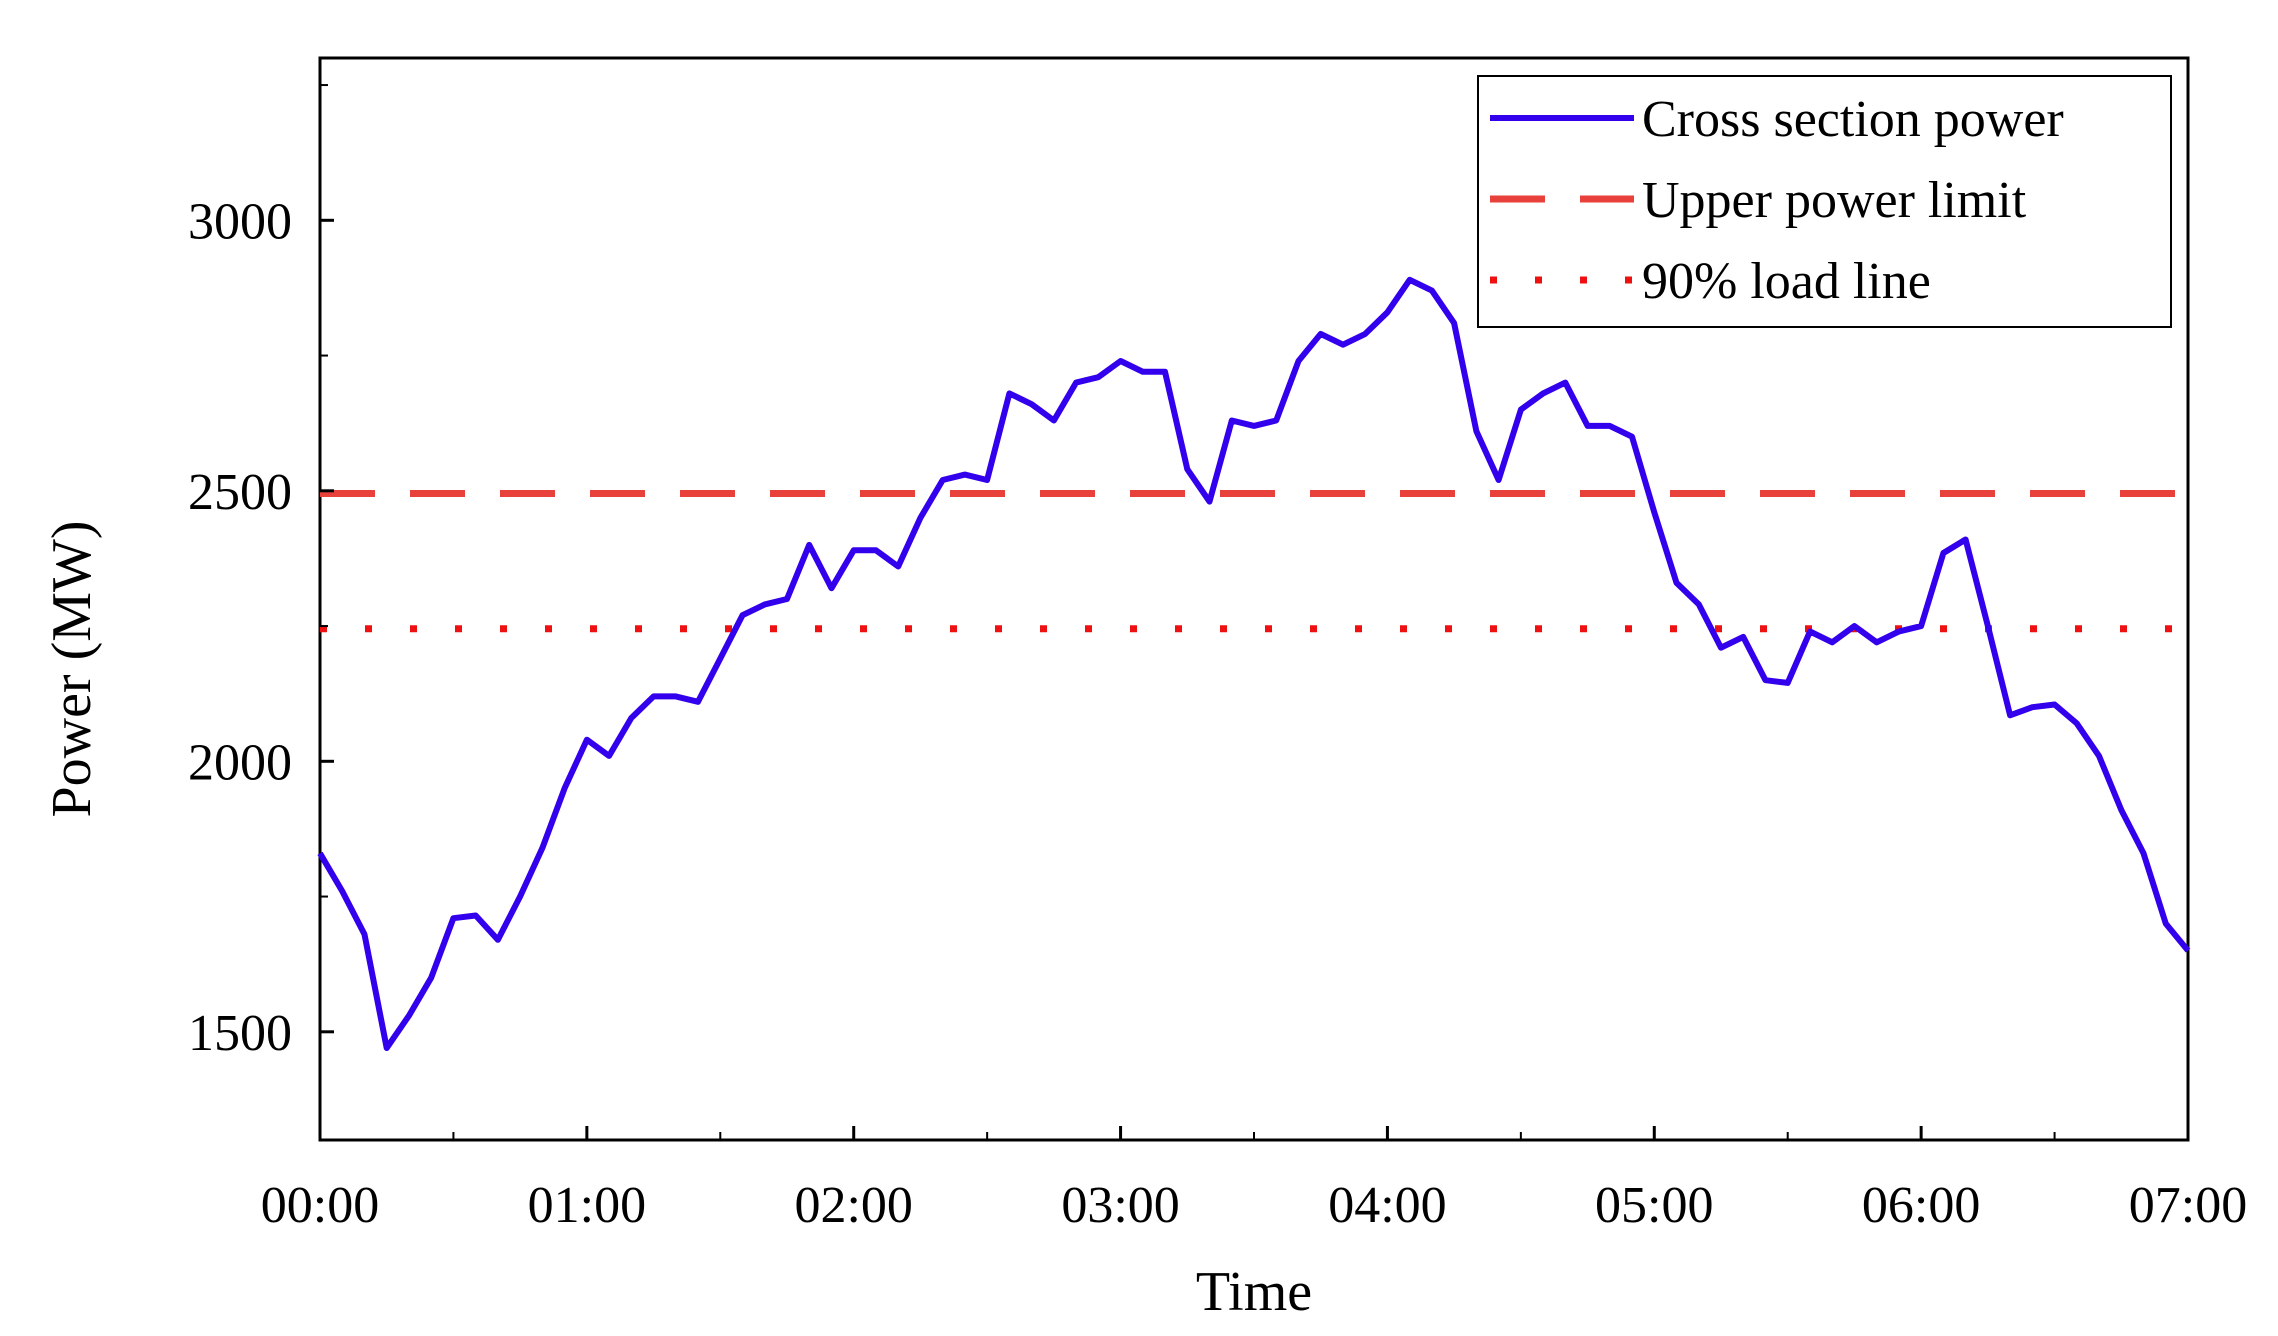  Describe the element at coordinates (1387, 1205) in the screenshot. I see `x-tick-label: 04:00` at that location.